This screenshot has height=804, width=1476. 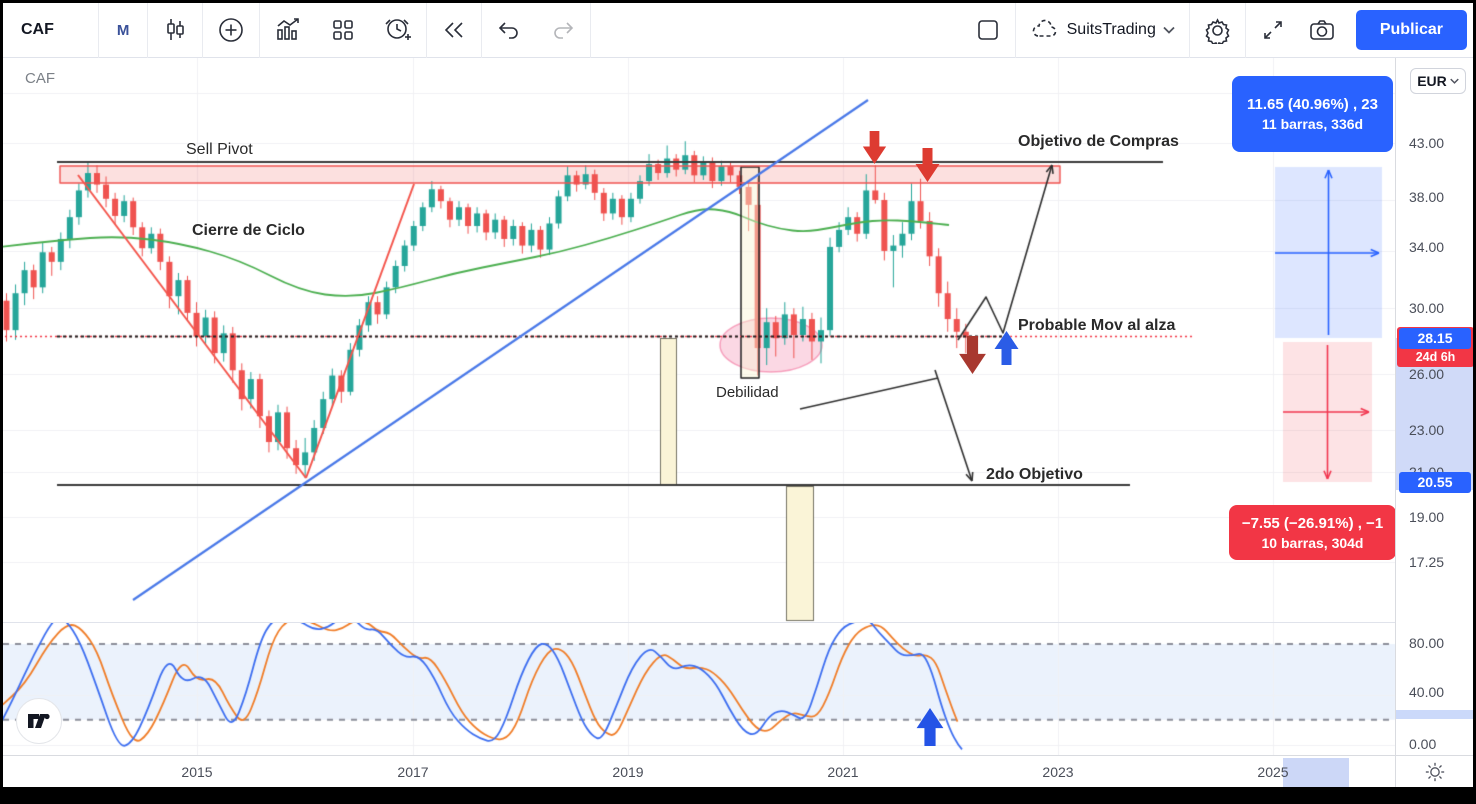 I want to click on compare-plus-icon, so click(x=231, y=30).